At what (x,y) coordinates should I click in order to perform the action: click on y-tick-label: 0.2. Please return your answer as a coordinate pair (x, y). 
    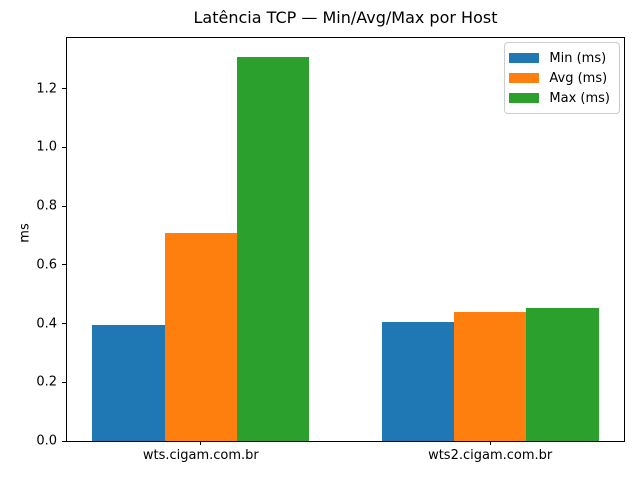
    Looking at the image, I should click on (46, 382).